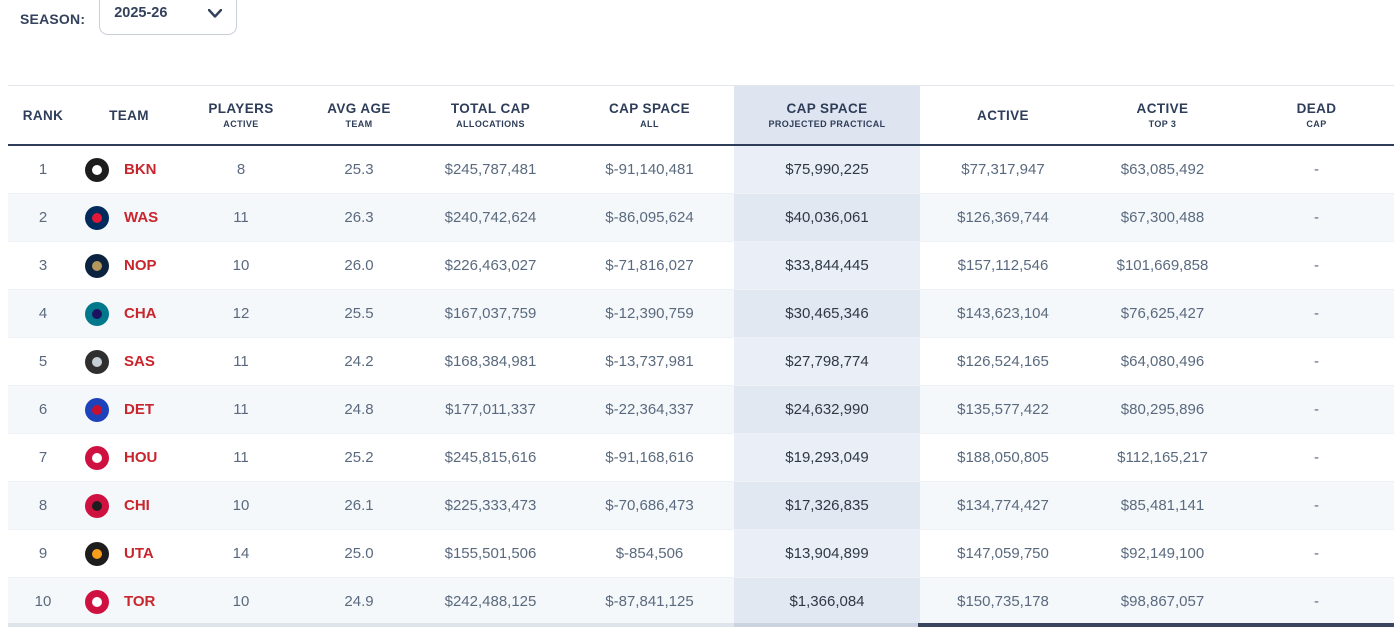  Describe the element at coordinates (140, 313) in the screenshot. I see `team-abbr: CHA` at that location.